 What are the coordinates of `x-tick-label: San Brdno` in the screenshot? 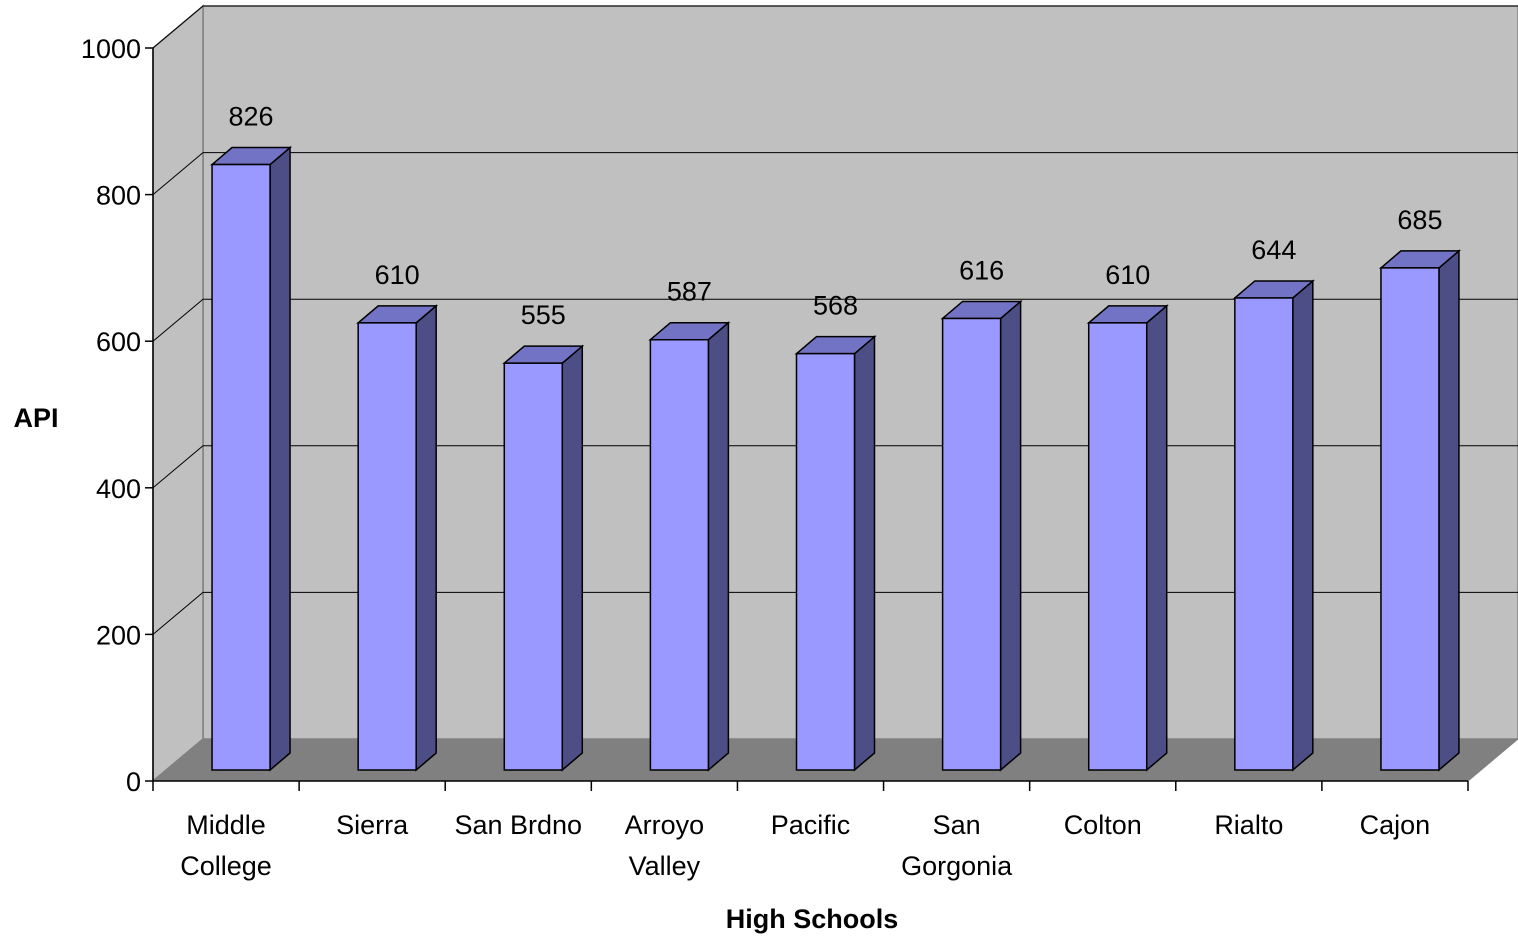 It's located at (518, 825).